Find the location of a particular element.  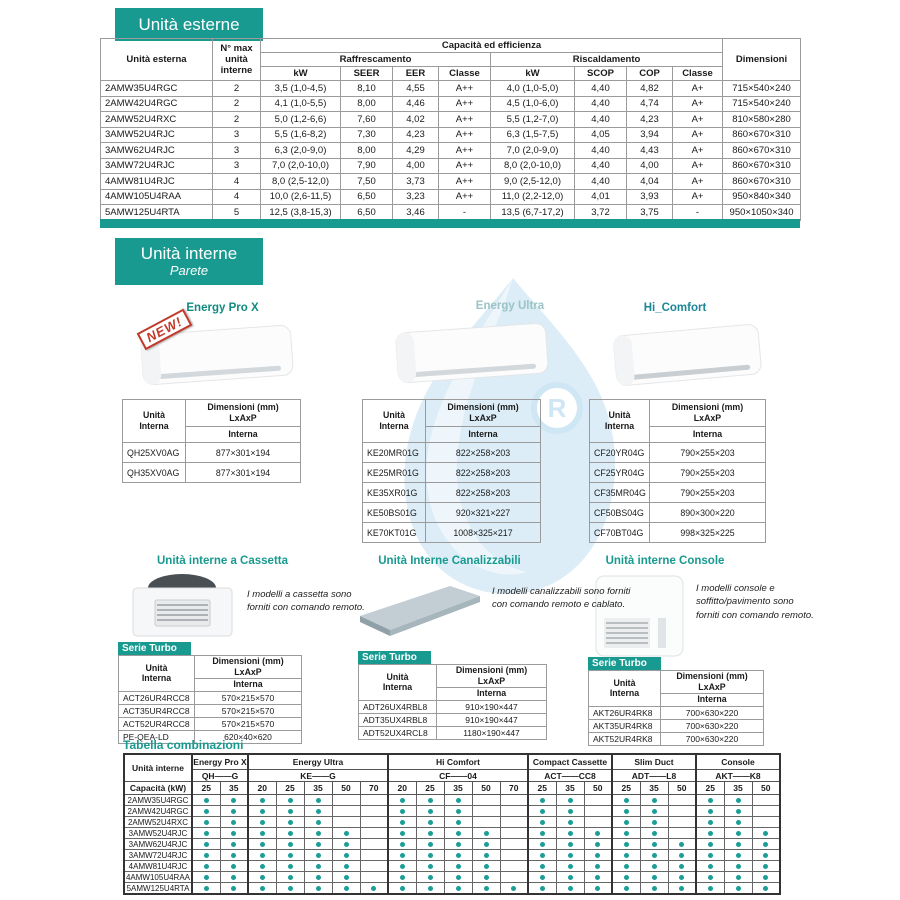

capacity-header: 35 is located at coordinates (318, 788).